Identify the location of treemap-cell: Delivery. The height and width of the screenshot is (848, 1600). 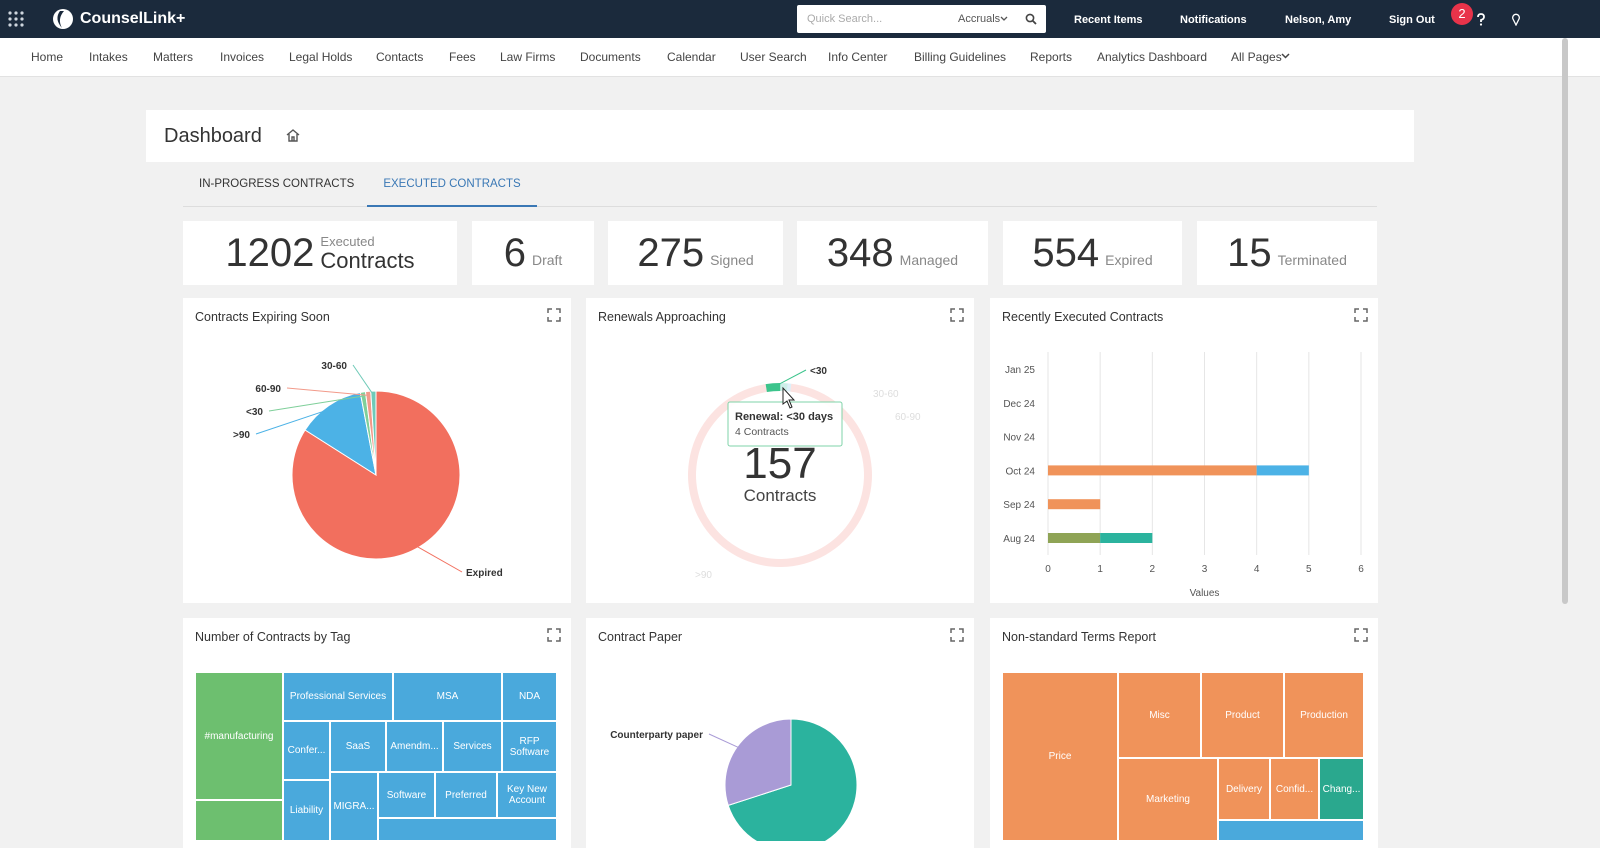
(1244, 789).